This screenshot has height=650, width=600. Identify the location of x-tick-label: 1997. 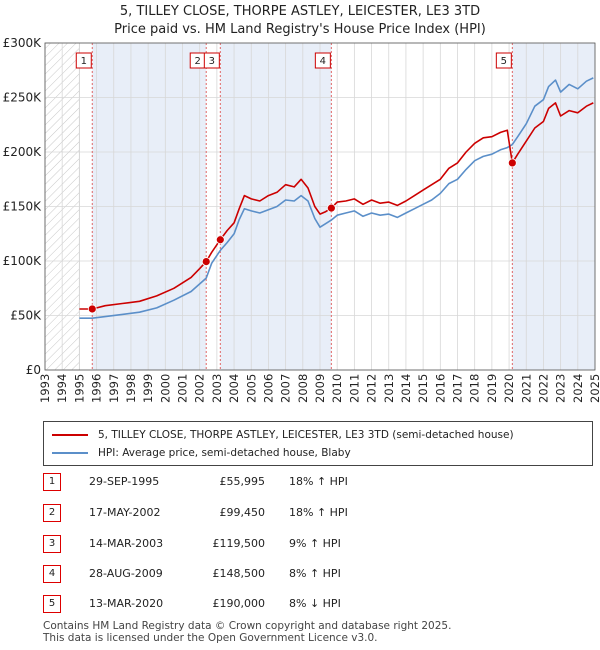
(114, 388).